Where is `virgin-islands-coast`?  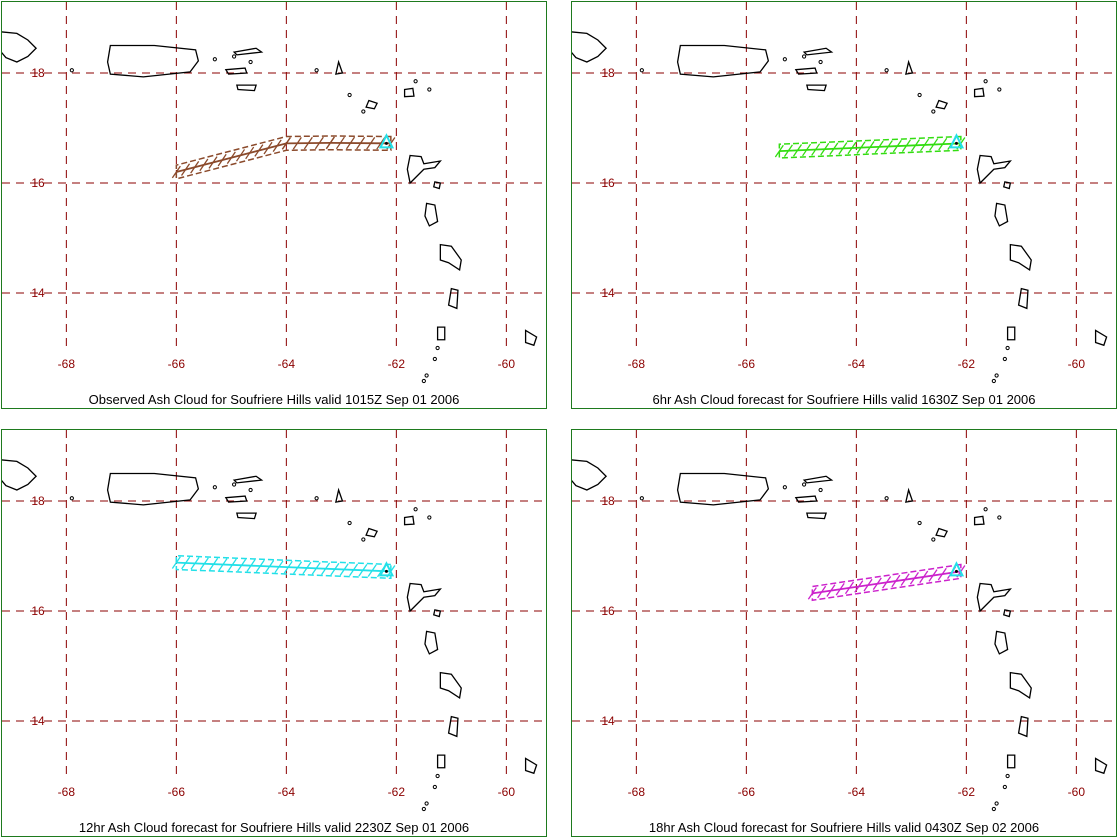 virgin-islands-coast is located at coordinates (236, 499).